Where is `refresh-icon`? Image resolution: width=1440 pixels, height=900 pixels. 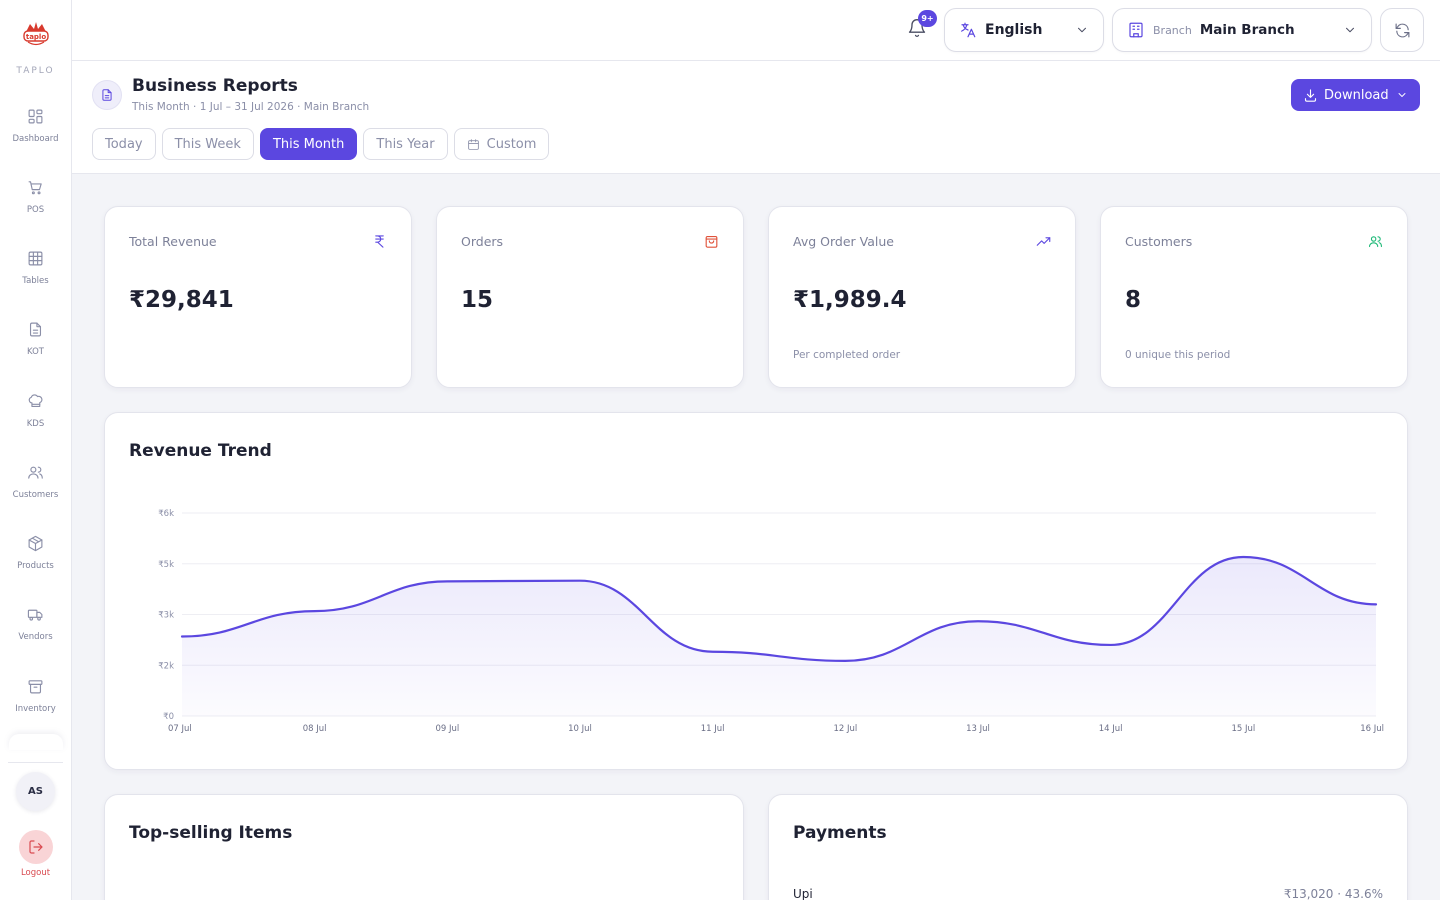
refresh-icon is located at coordinates (1402, 30).